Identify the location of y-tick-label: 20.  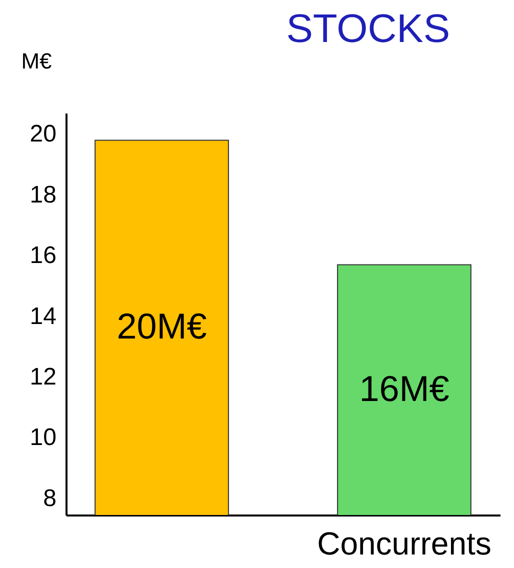
(43, 134).